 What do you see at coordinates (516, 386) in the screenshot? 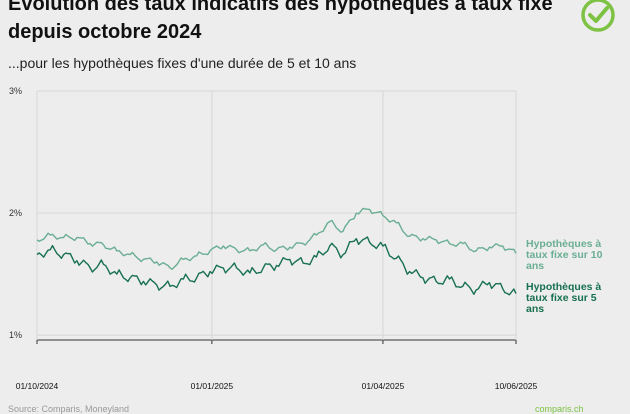
I see `x-tick-label: 10/06/2025` at bounding box center [516, 386].